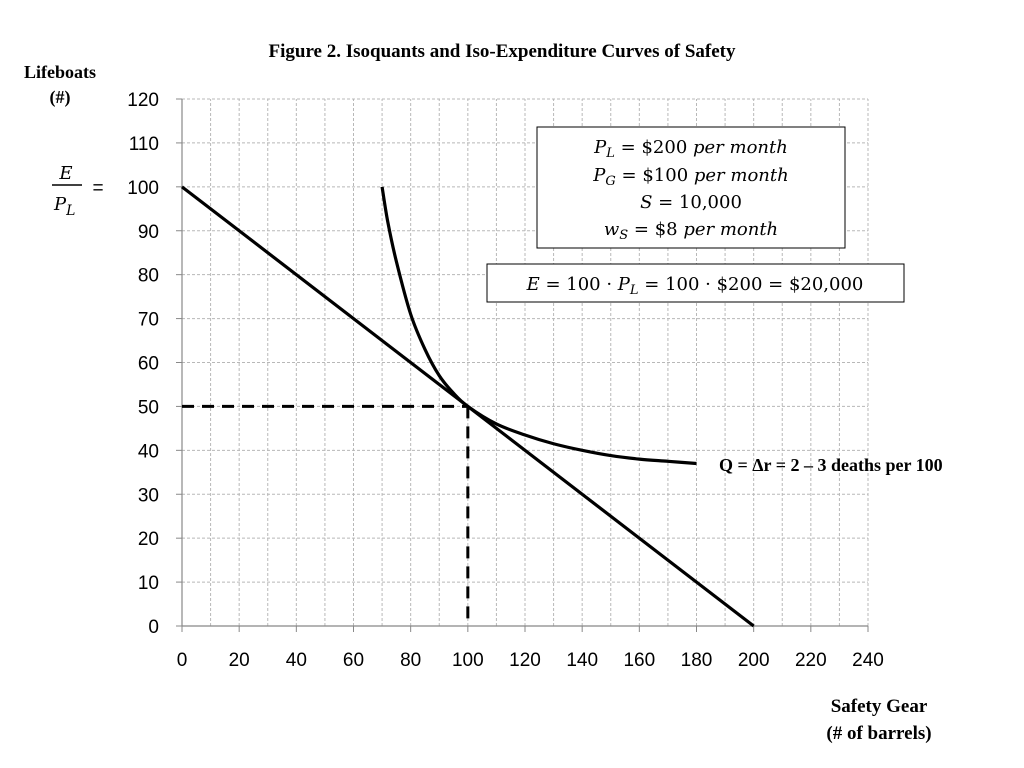  Describe the element at coordinates (143, 188) in the screenshot. I see `y-tick-label-100: 100` at that location.